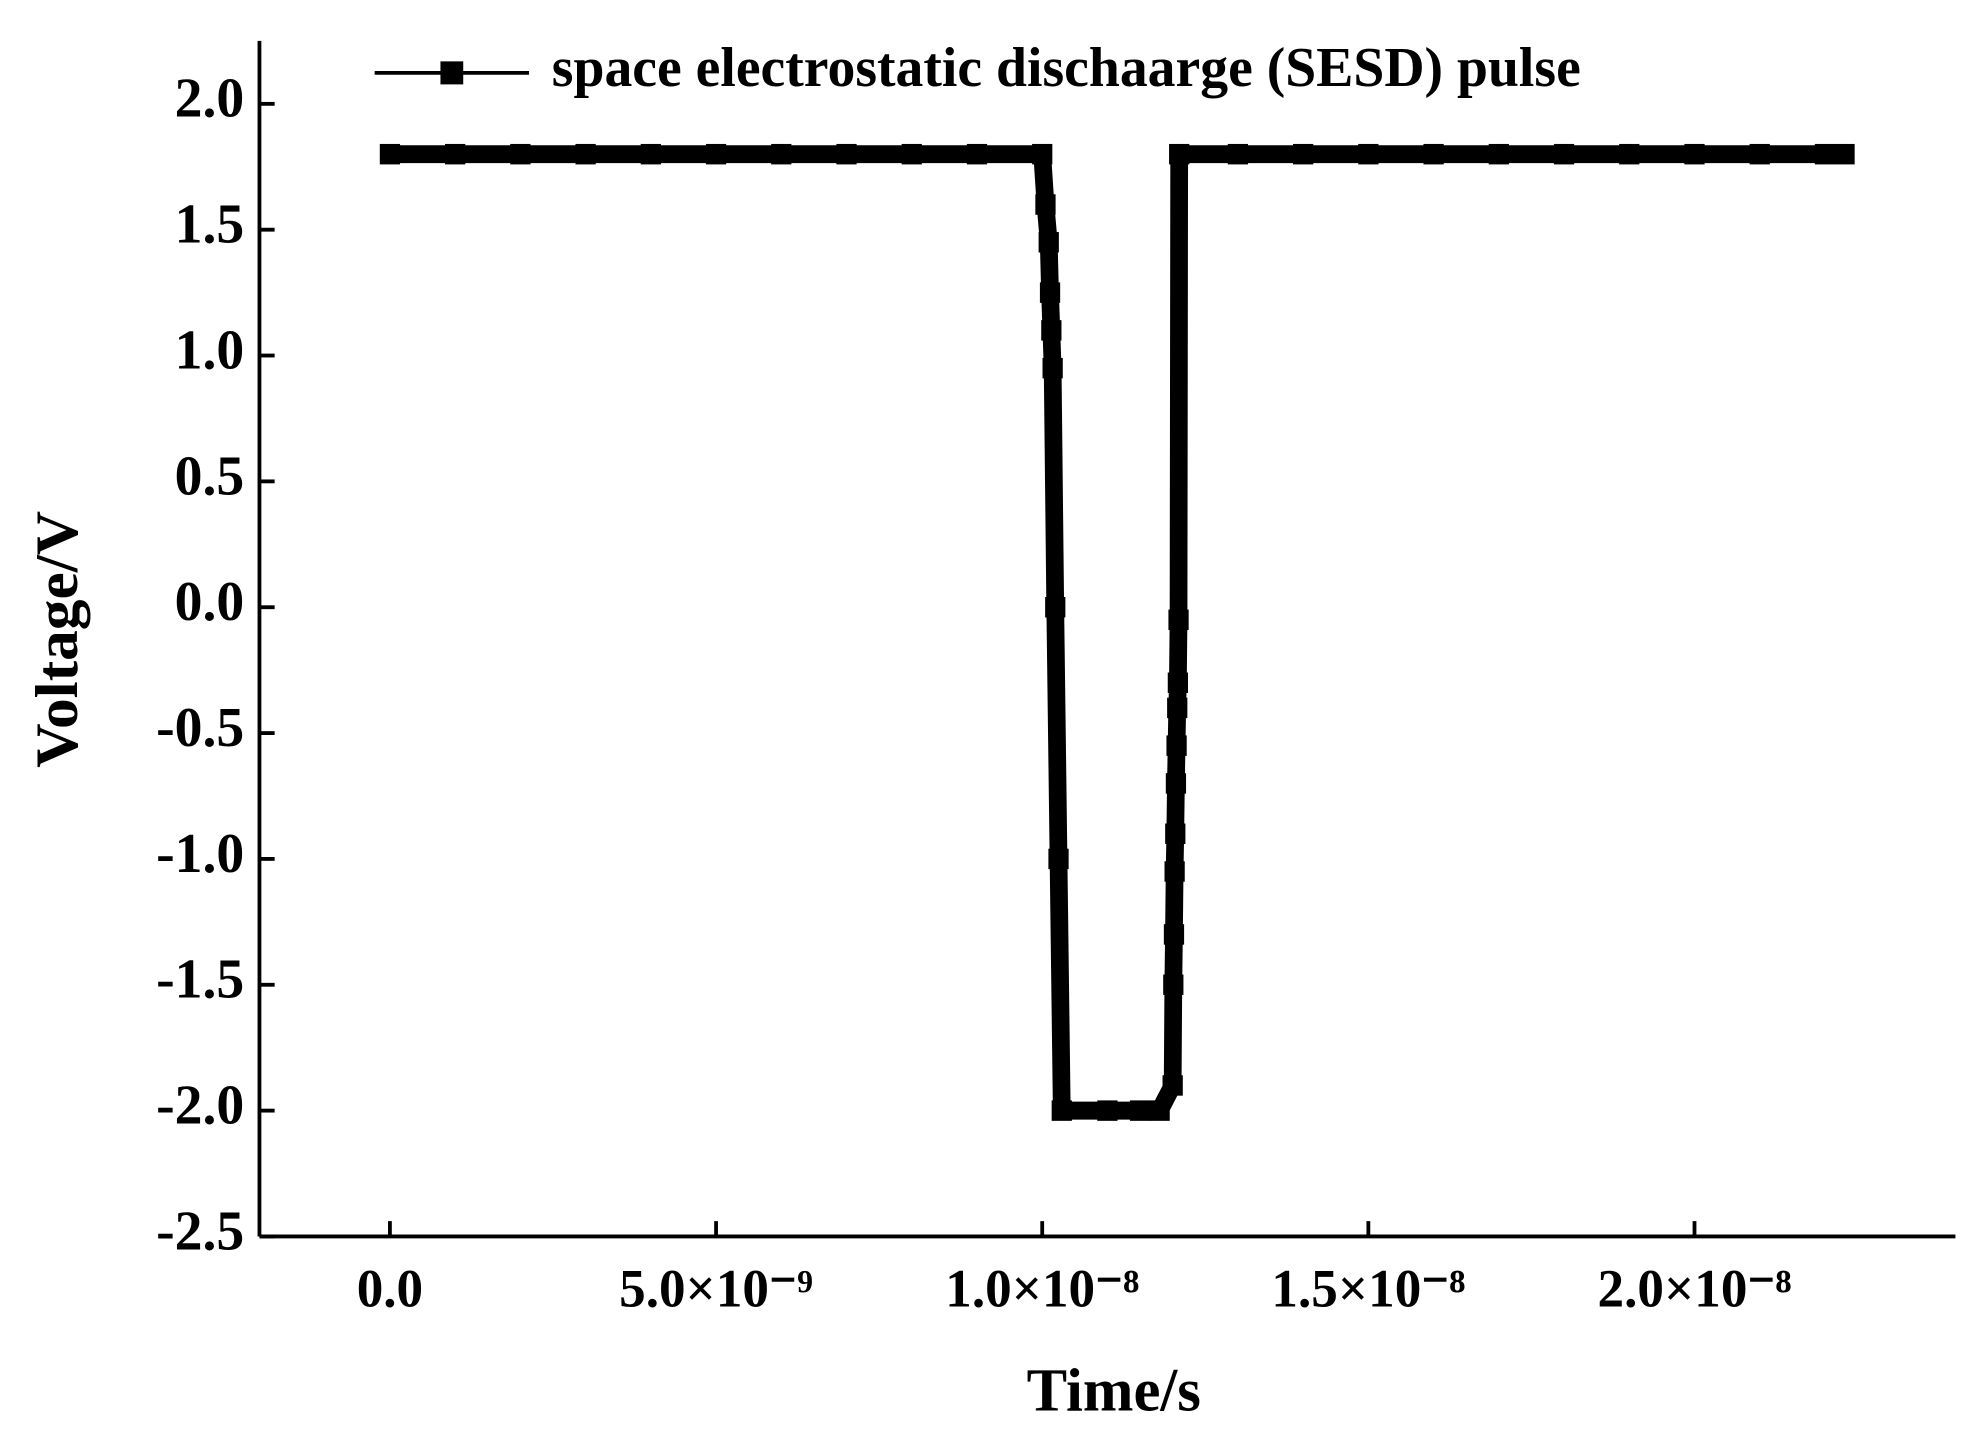 Image resolution: width=1982 pixels, height=1450 pixels. Describe the element at coordinates (452, 73) in the screenshot. I see `legend-marker` at that location.